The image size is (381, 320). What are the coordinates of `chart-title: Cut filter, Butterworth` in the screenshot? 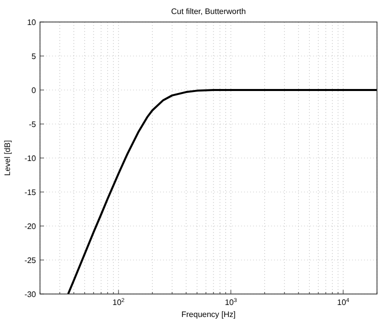 It's located at (208, 11).